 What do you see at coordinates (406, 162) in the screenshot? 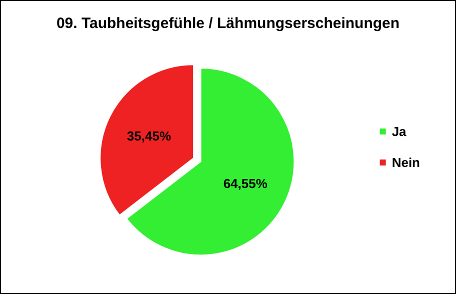
I see `legend-label: Nein` at bounding box center [406, 162].